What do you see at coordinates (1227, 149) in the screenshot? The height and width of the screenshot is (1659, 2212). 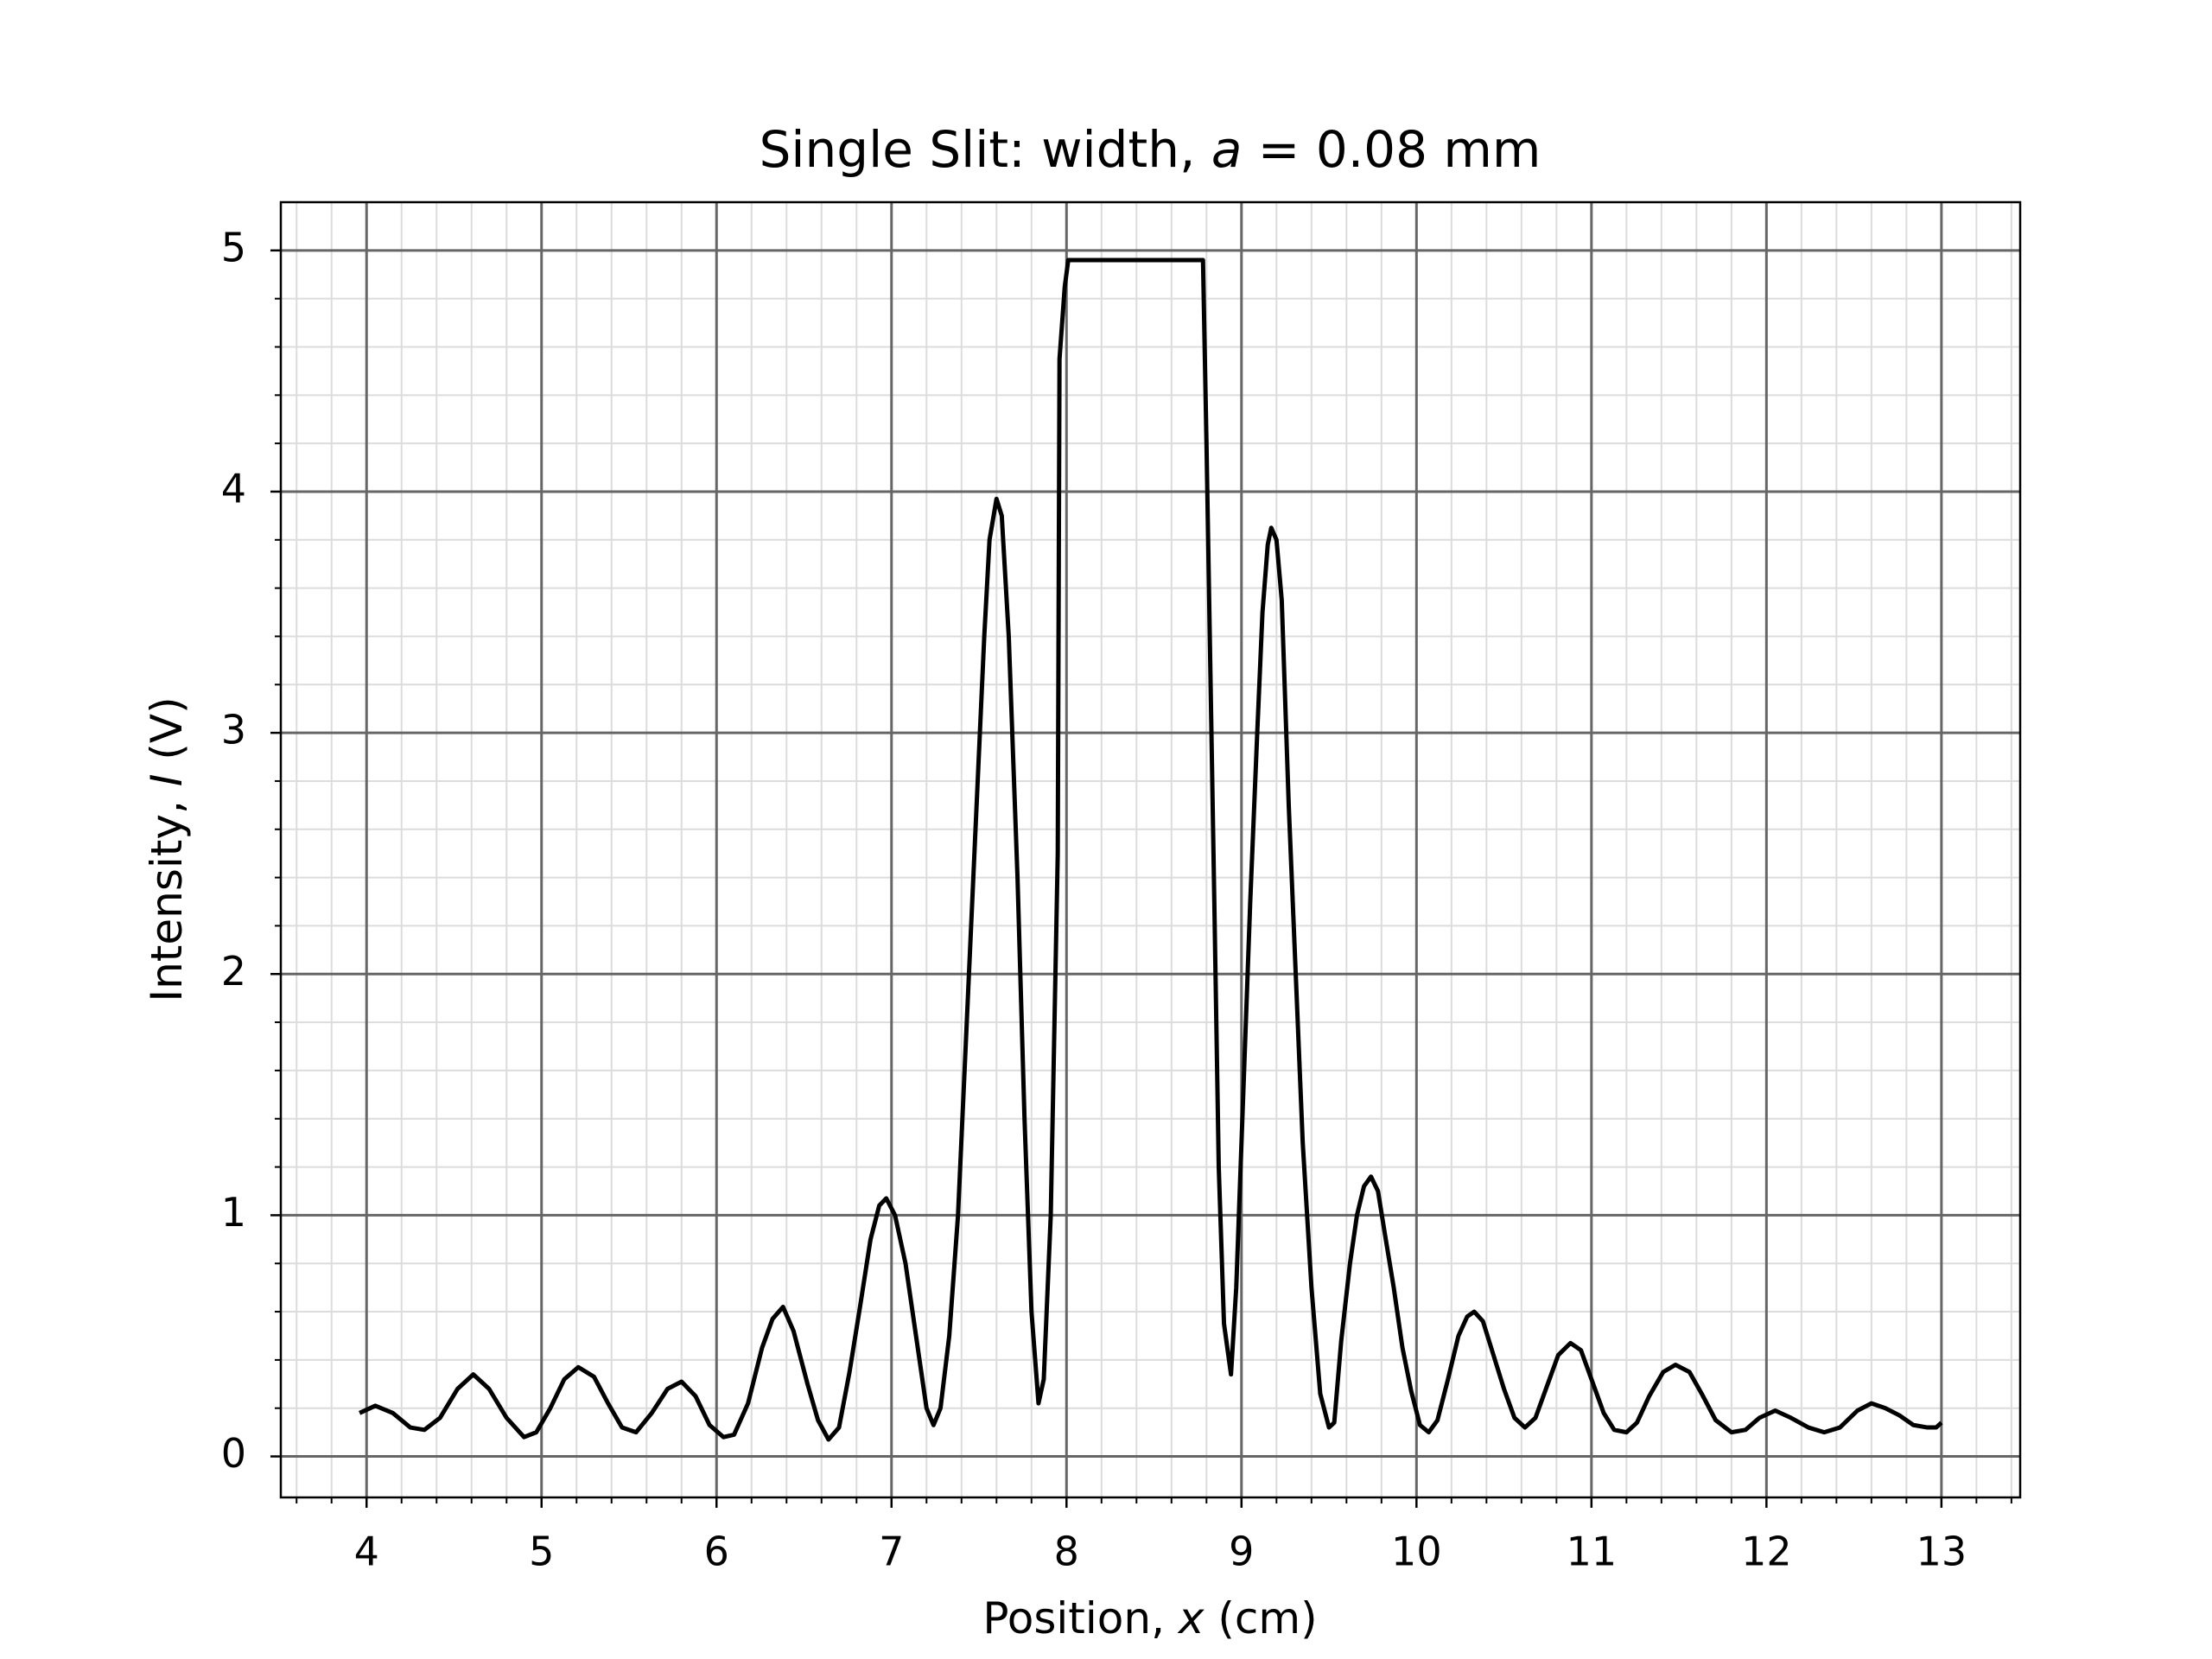 I see `title-variable: a` at bounding box center [1227, 149].